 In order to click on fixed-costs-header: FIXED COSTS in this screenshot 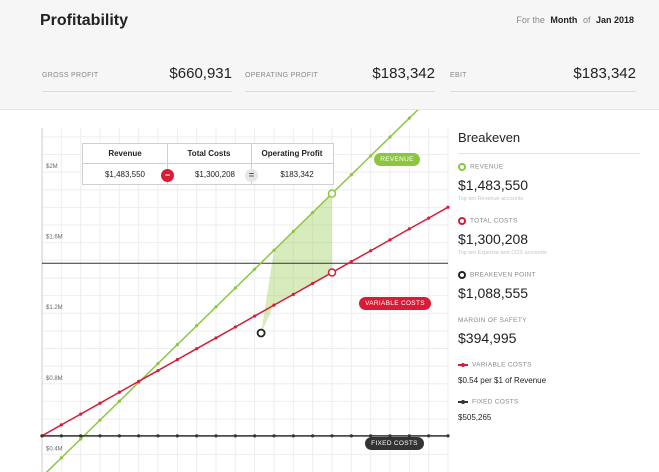, I will do `click(488, 402)`.